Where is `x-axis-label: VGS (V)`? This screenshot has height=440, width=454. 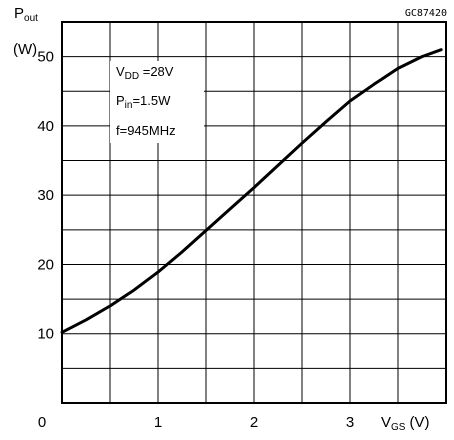 x-axis-label: VGS (V) is located at coordinates (405, 423).